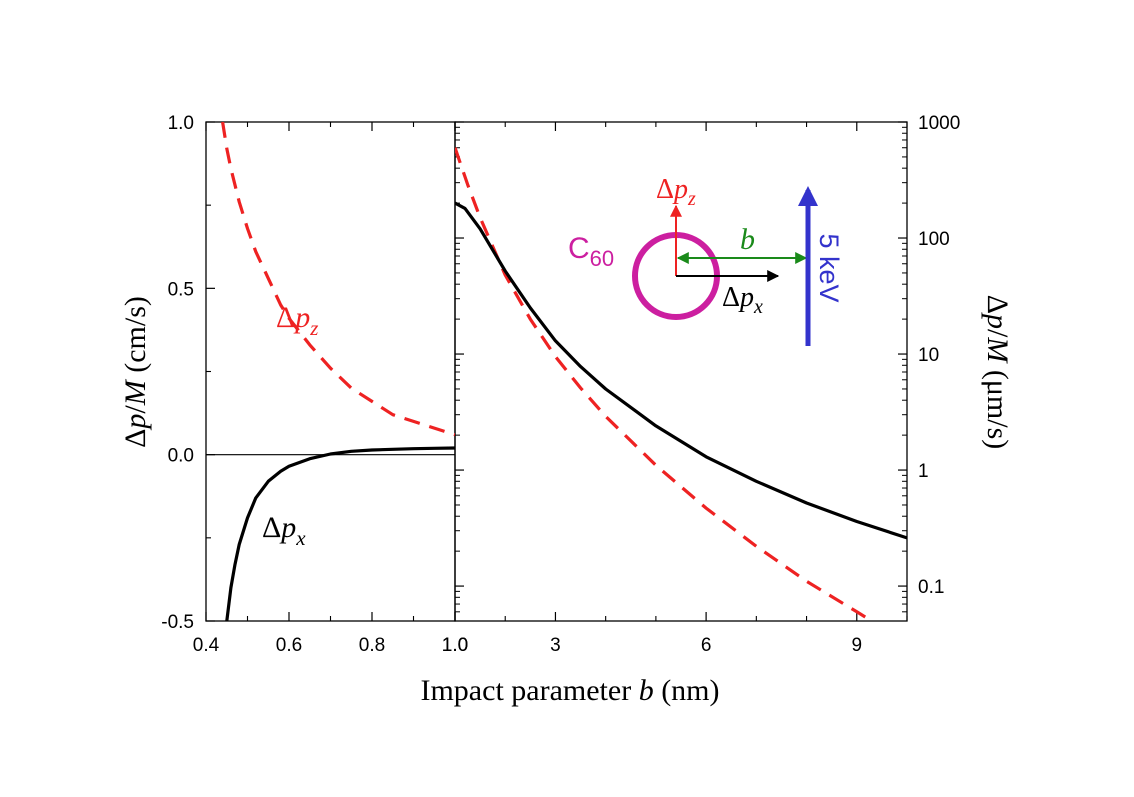  I want to click on left-x-tick-label: 1.0, so click(455, 645).